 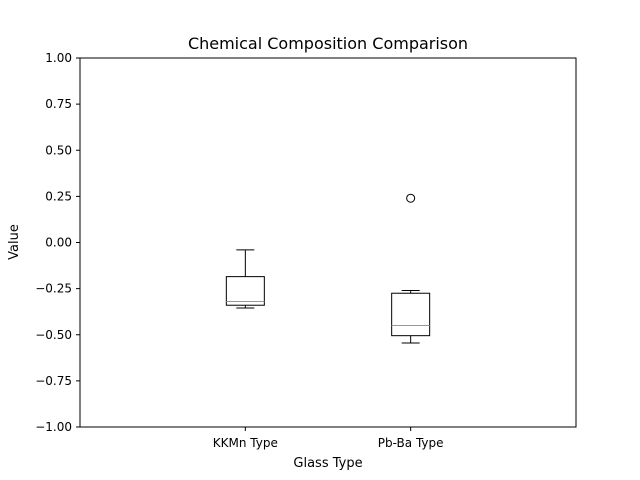 What do you see at coordinates (411, 198) in the screenshot?
I see `outlier-point` at bounding box center [411, 198].